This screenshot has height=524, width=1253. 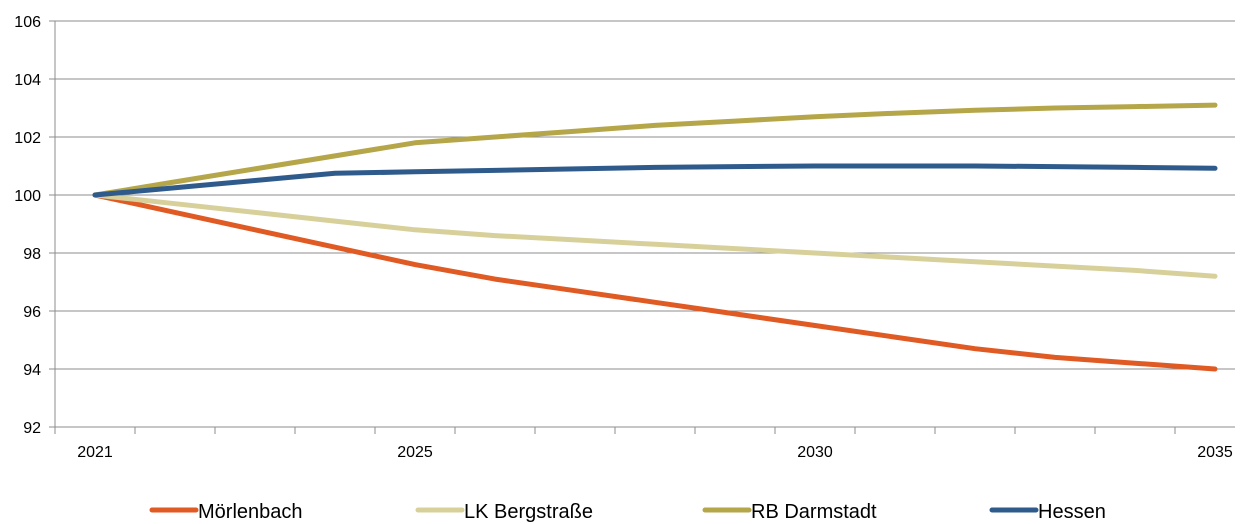 What do you see at coordinates (27, 138) in the screenshot?
I see `y-tick-label-102: 102` at bounding box center [27, 138].